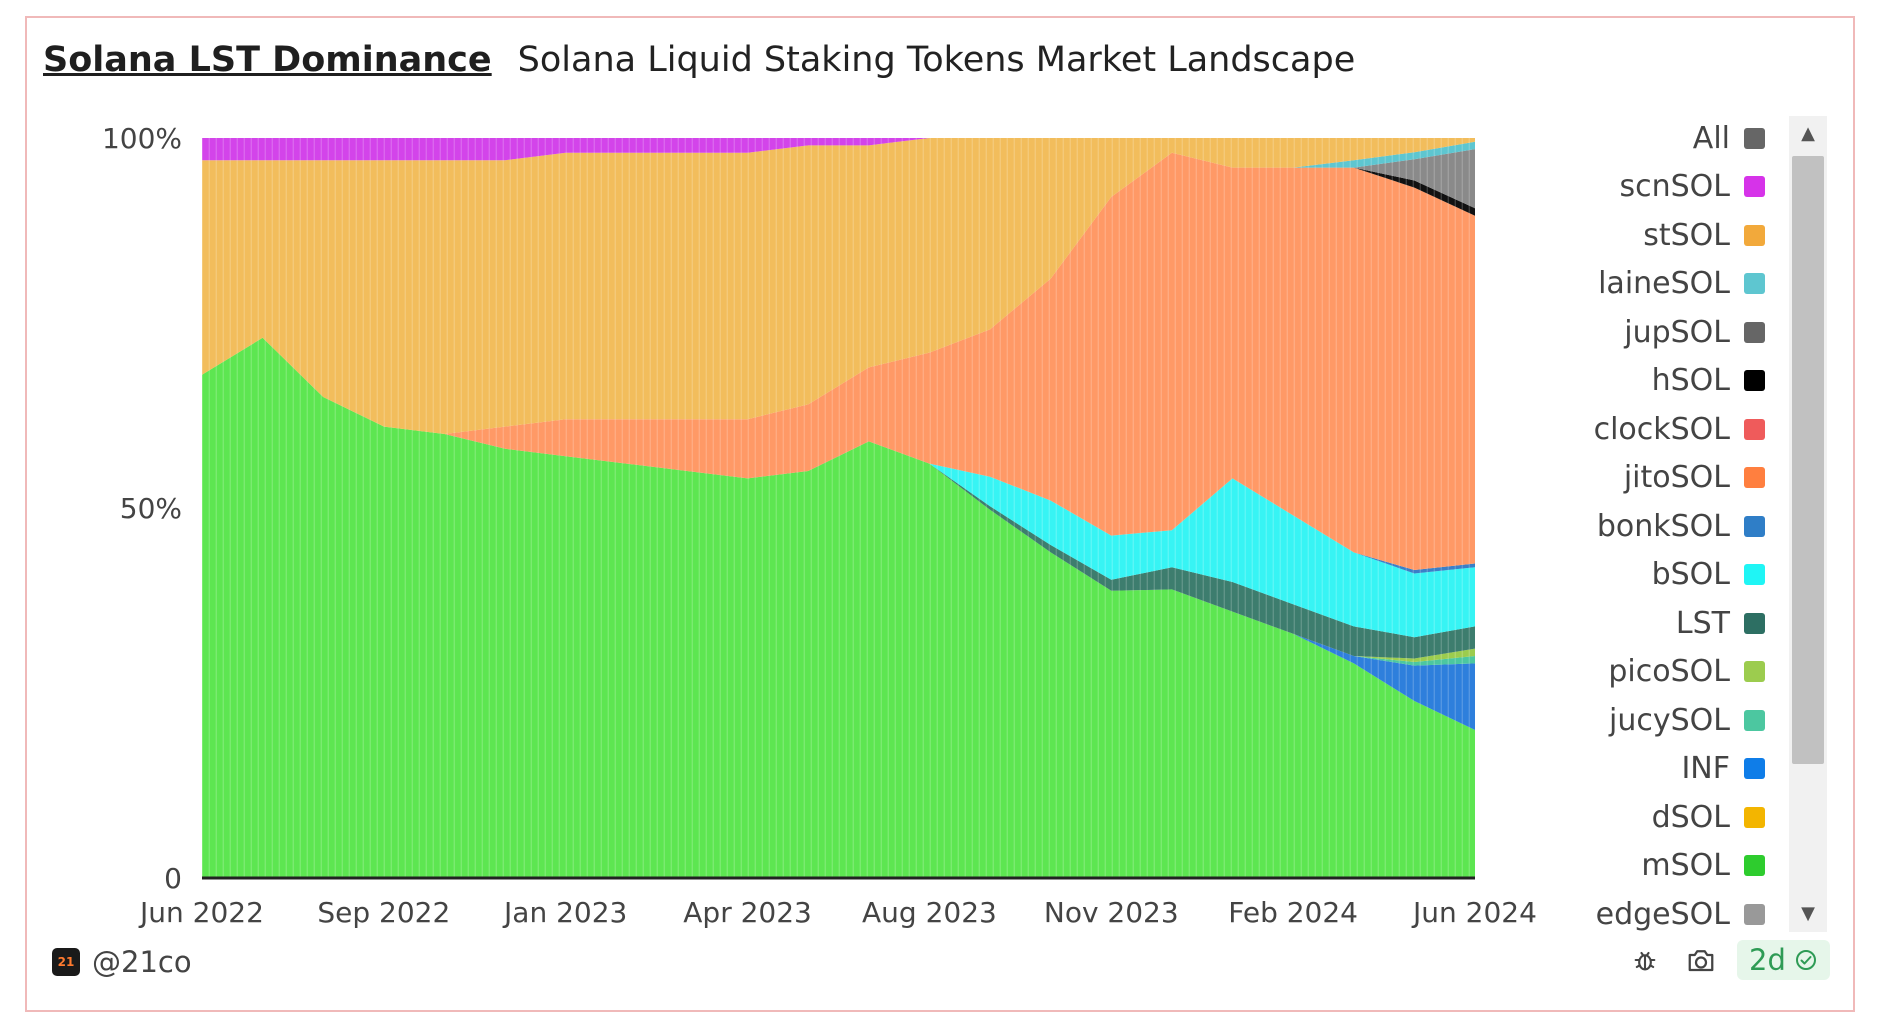 Image resolution: width=1880 pixels, height=1034 pixels. I want to click on bug-icon, so click(1645, 960).